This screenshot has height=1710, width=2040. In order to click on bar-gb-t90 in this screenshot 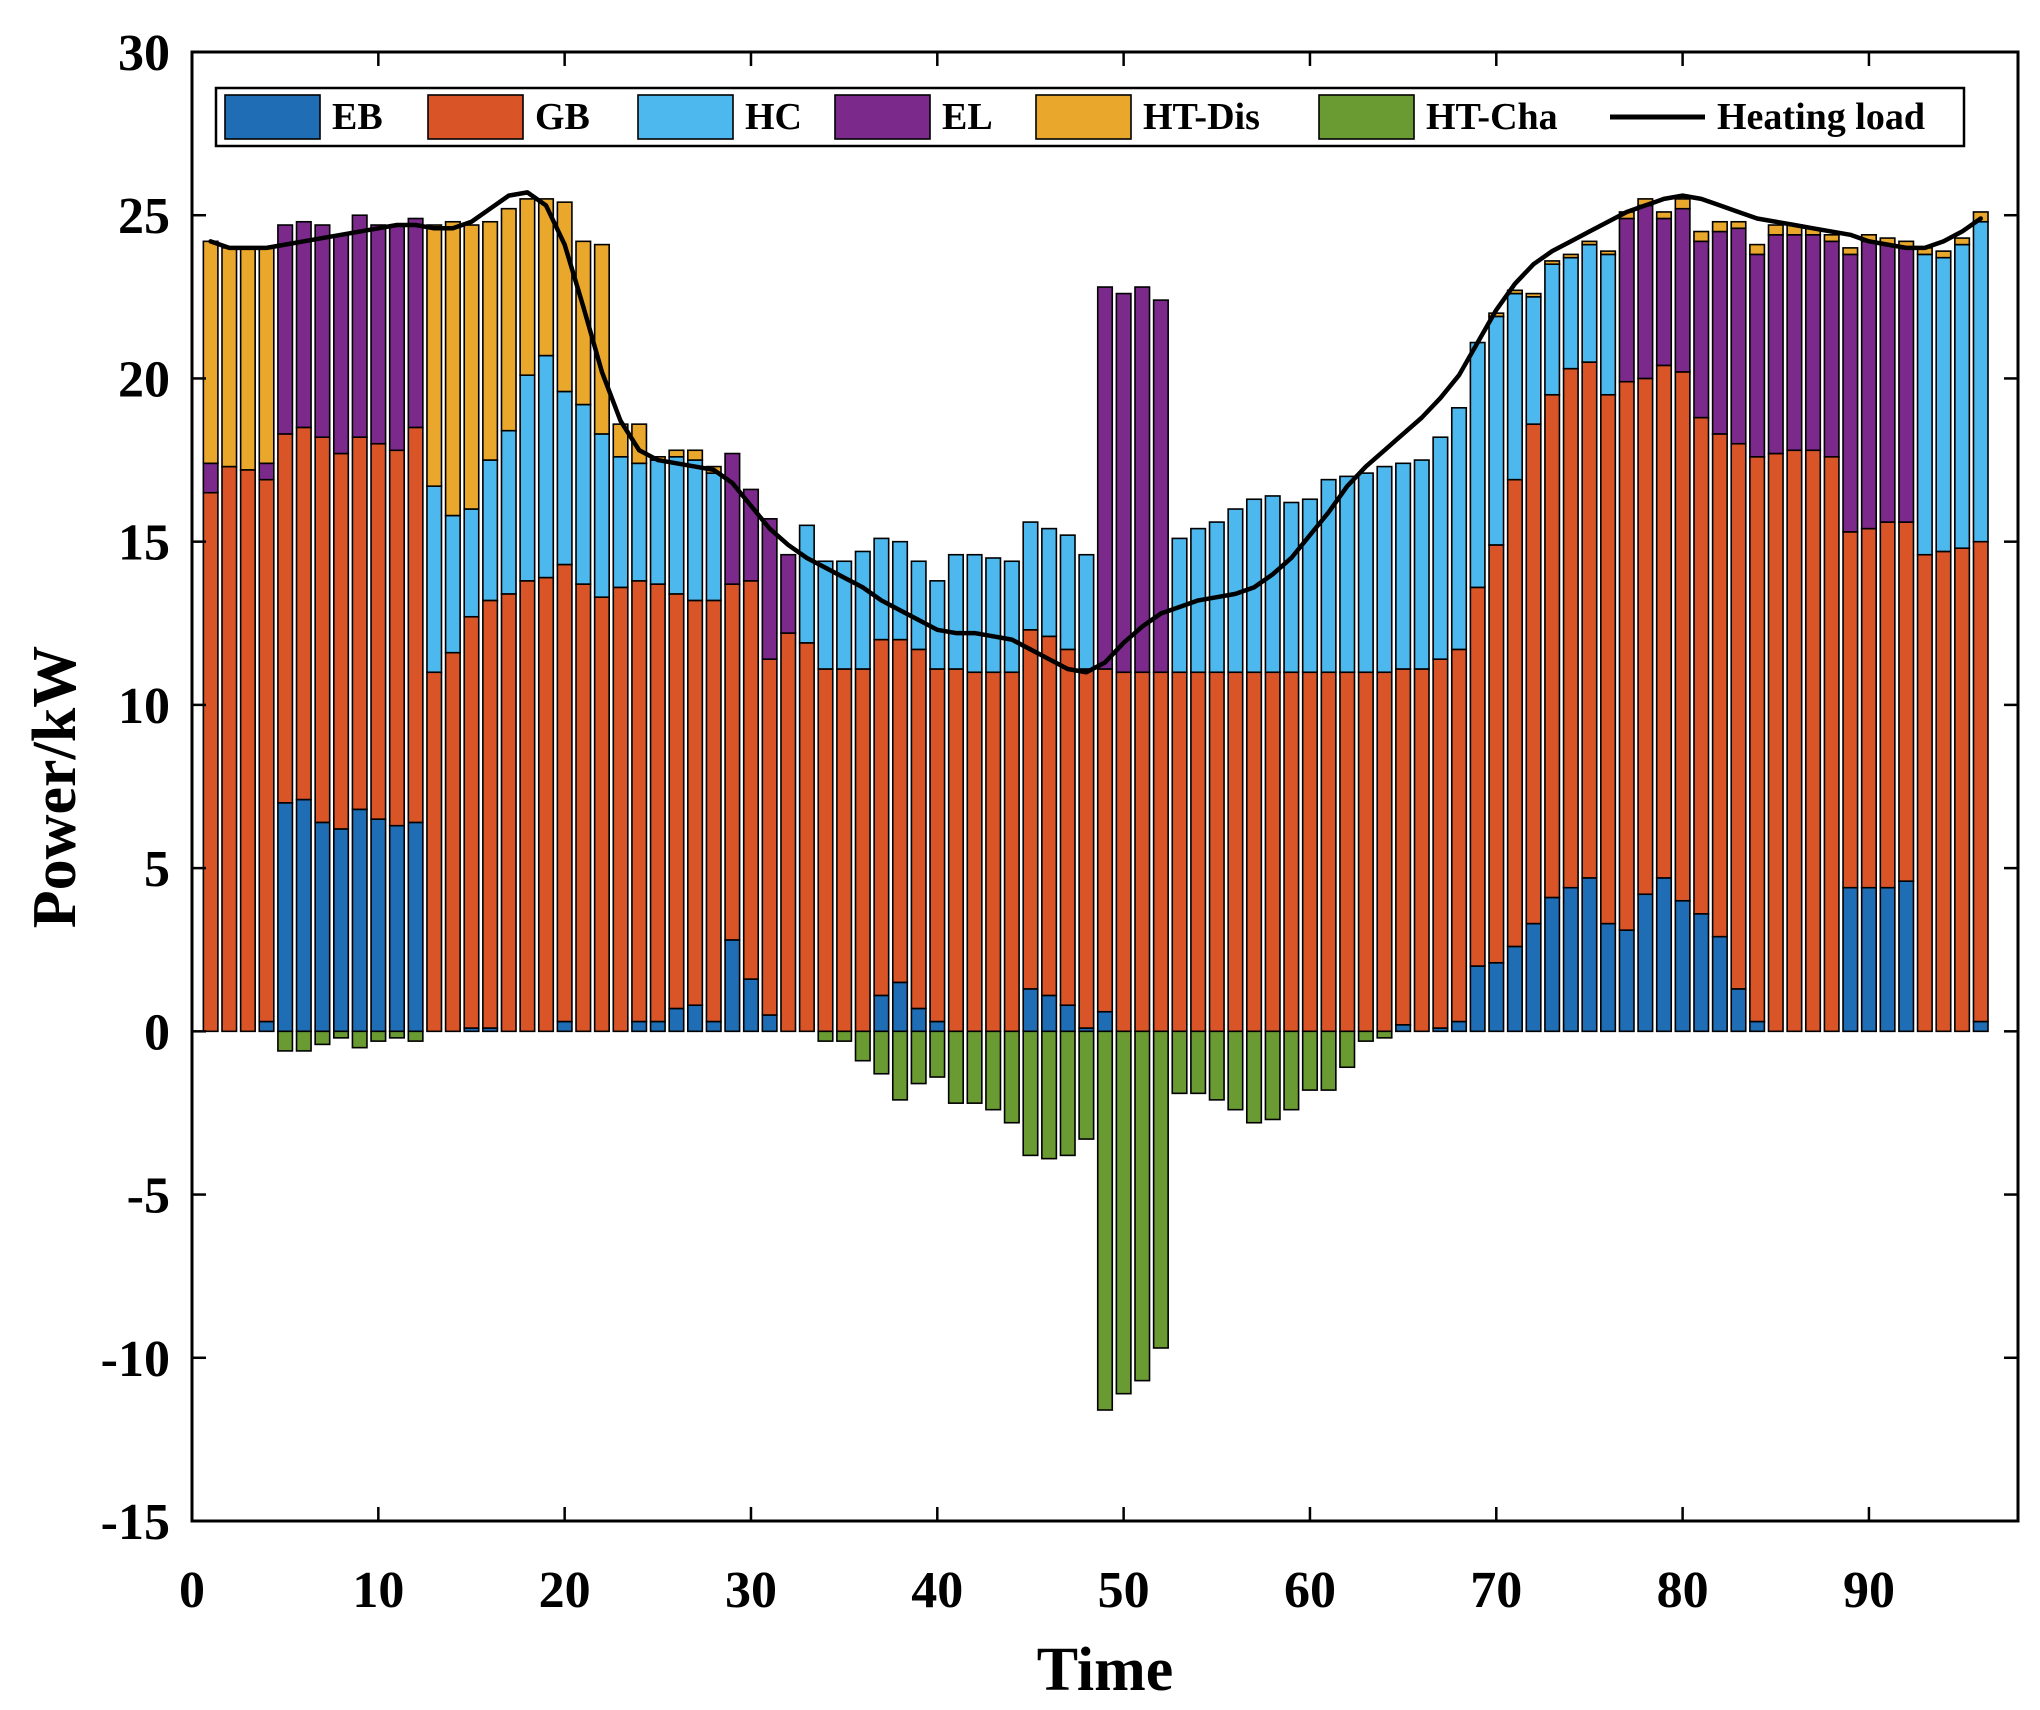, I will do `click(1869, 708)`.